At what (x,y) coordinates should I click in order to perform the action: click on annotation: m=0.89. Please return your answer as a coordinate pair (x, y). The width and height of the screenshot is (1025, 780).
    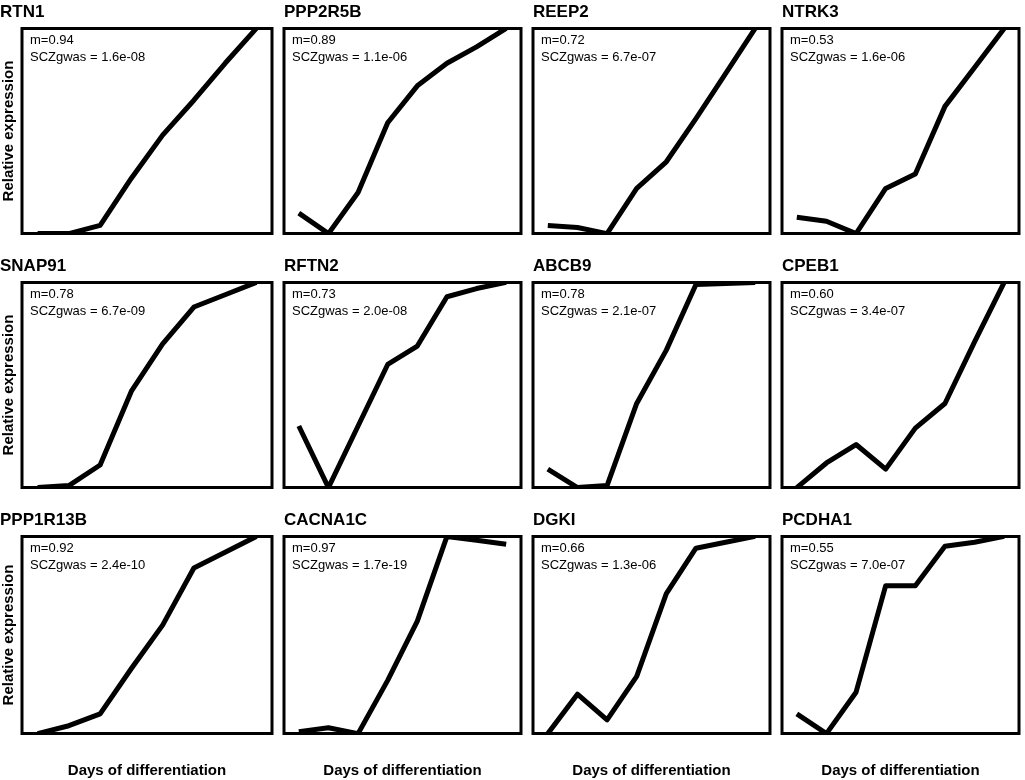
    Looking at the image, I should click on (314, 40).